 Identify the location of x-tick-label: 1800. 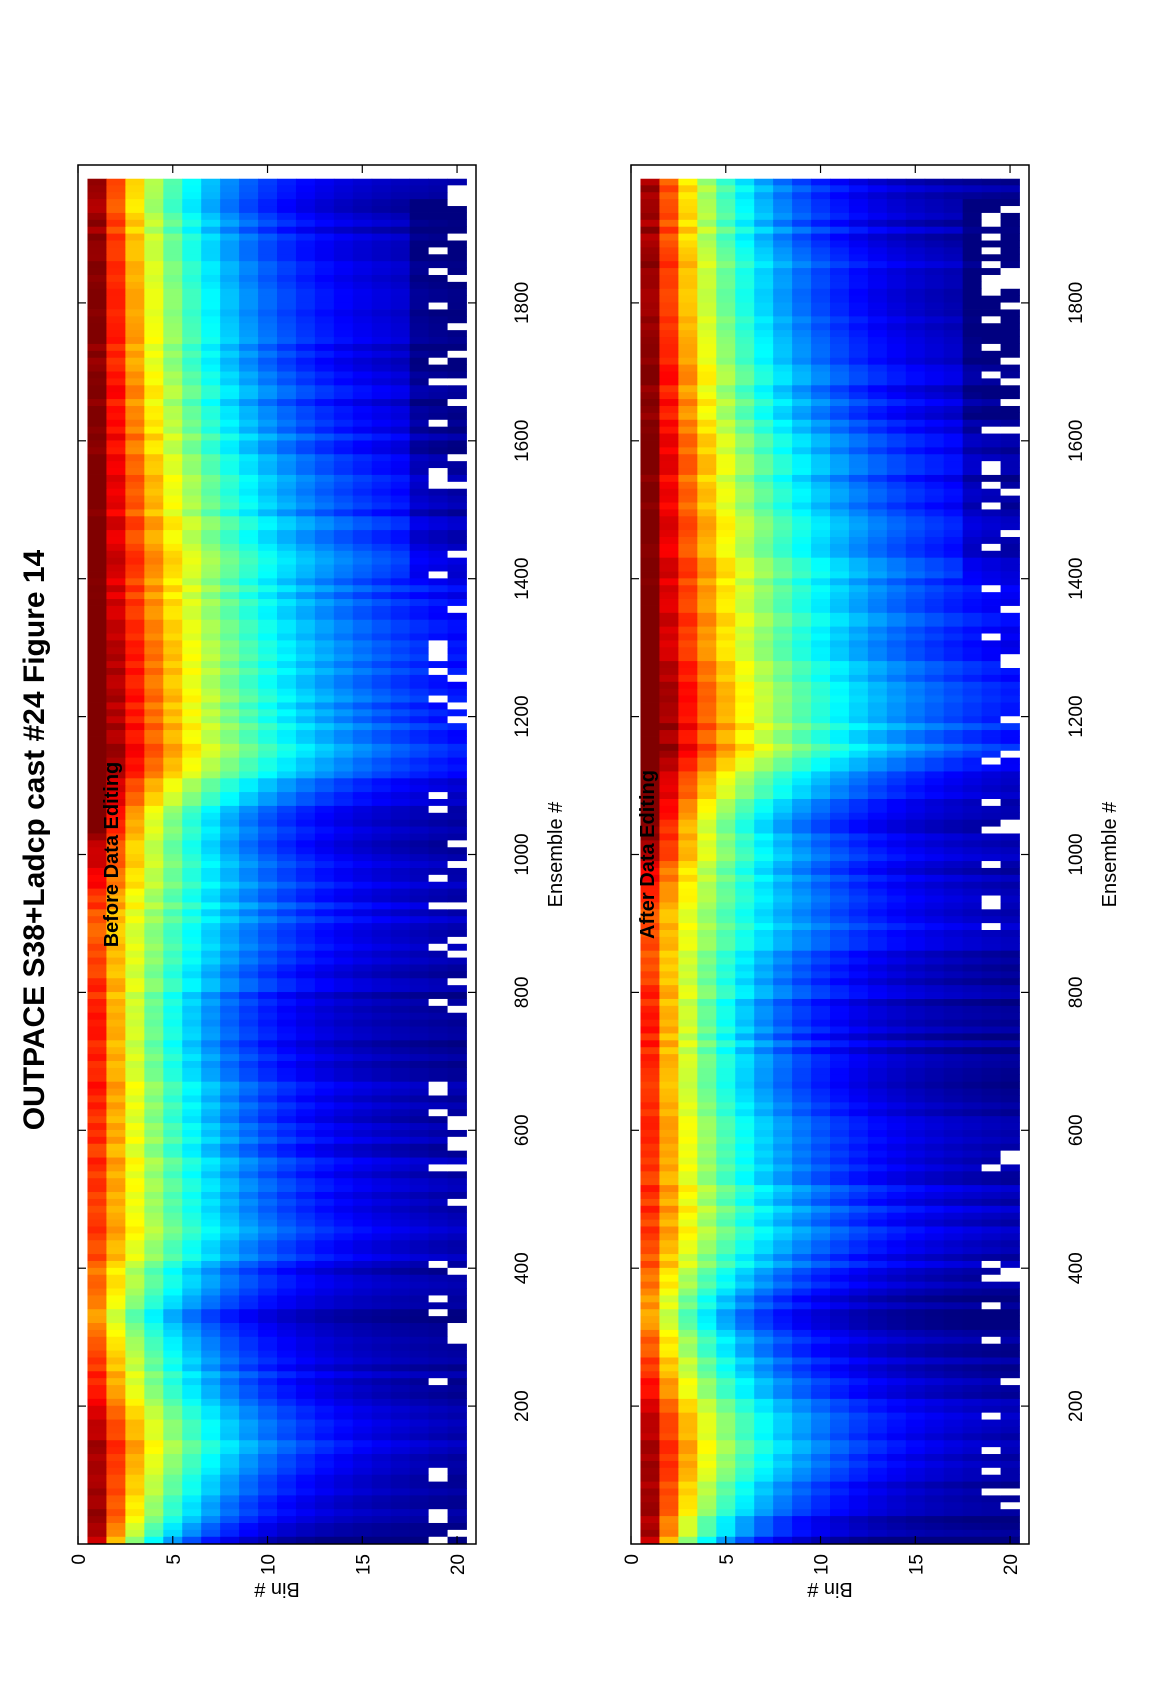
(522, 303).